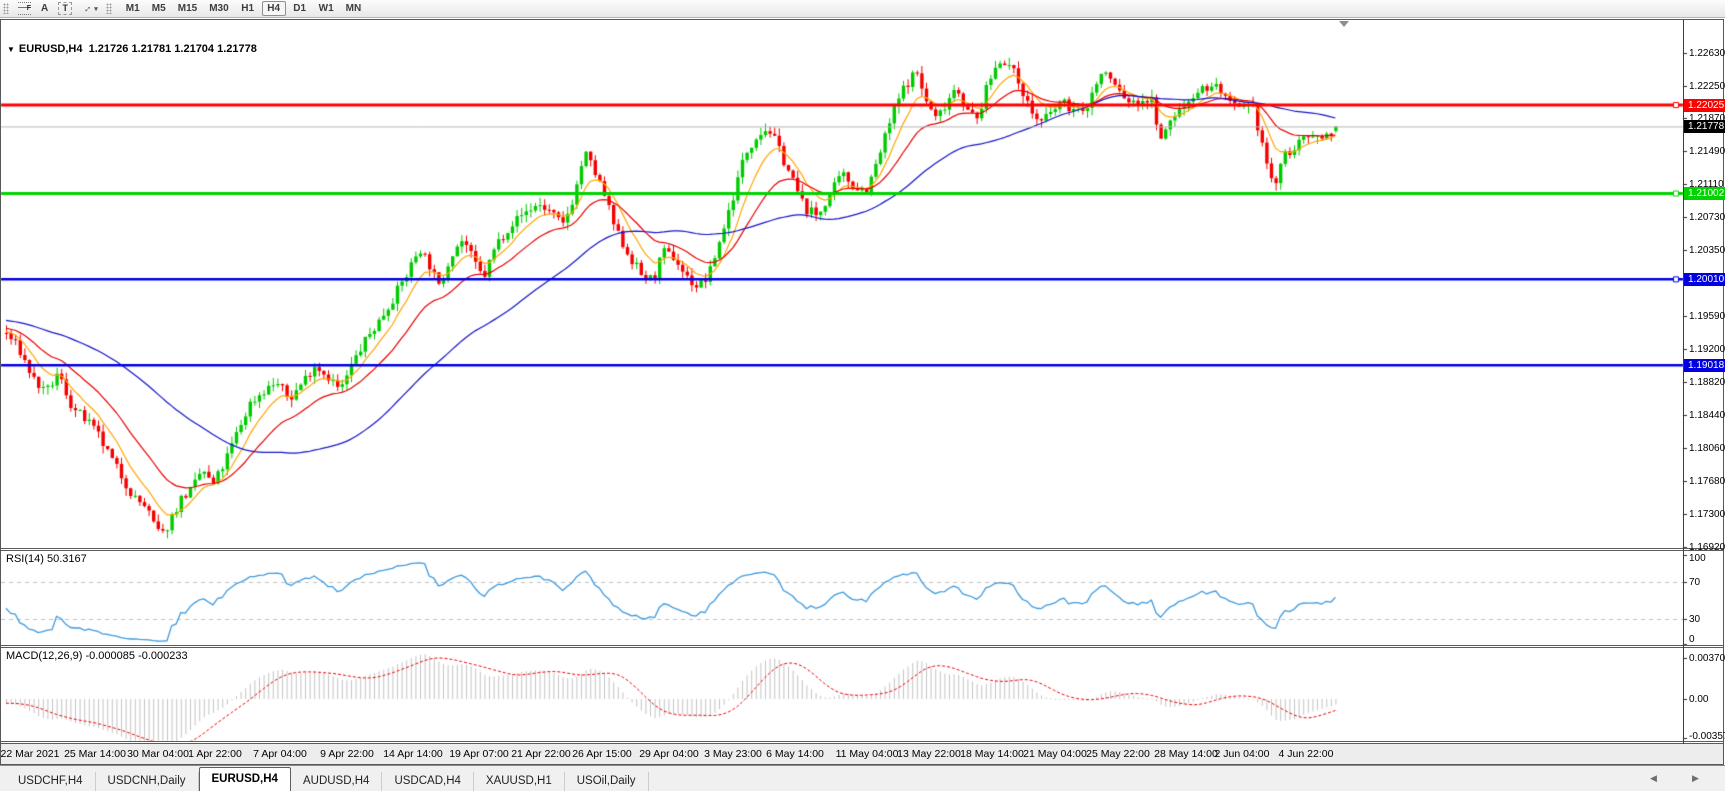 Image resolution: width=1725 pixels, height=791 pixels. I want to click on time-axis-label: 30 Mar 04:00, so click(158, 754).